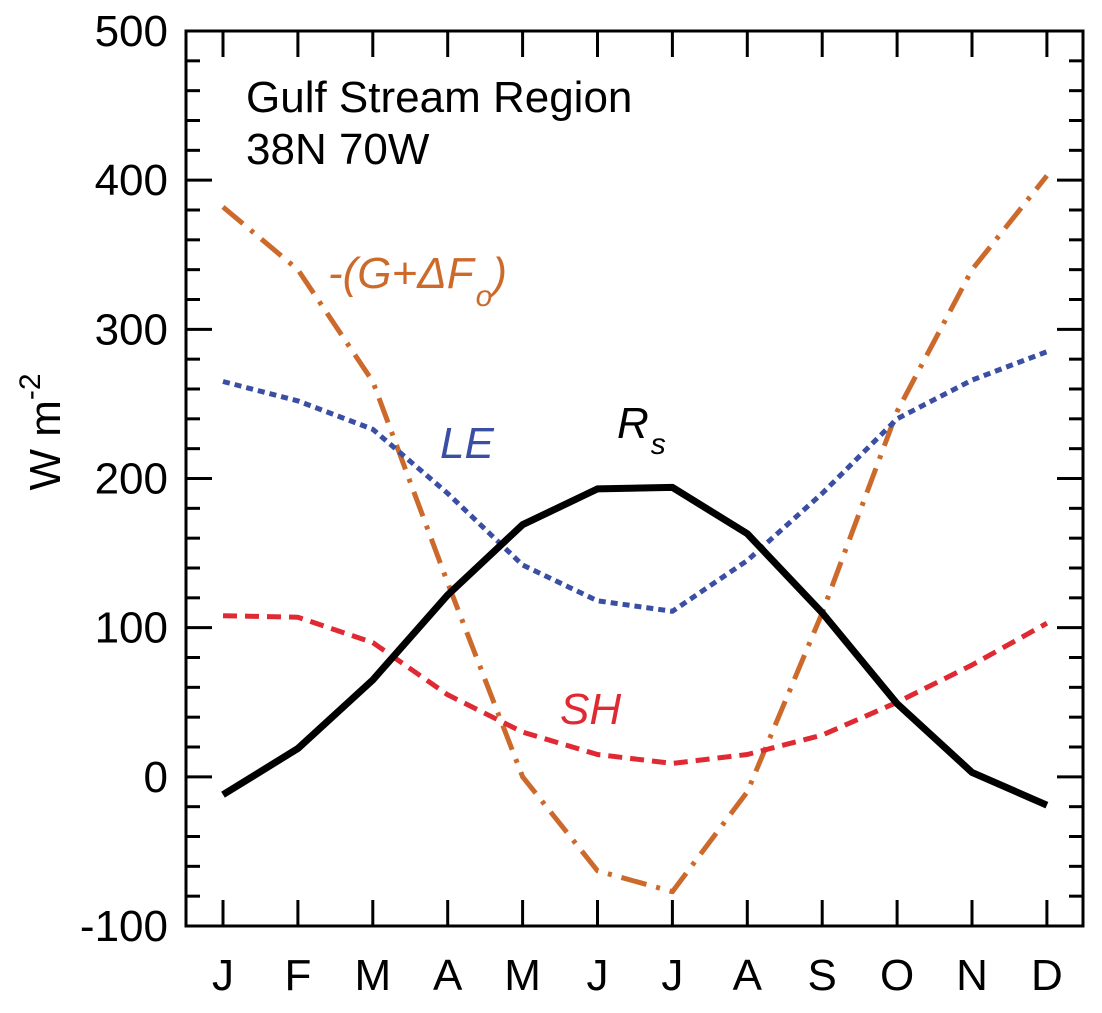  What do you see at coordinates (658, 444) in the screenshot?
I see `label-rs-sub: s` at bounding box center [658, 444].